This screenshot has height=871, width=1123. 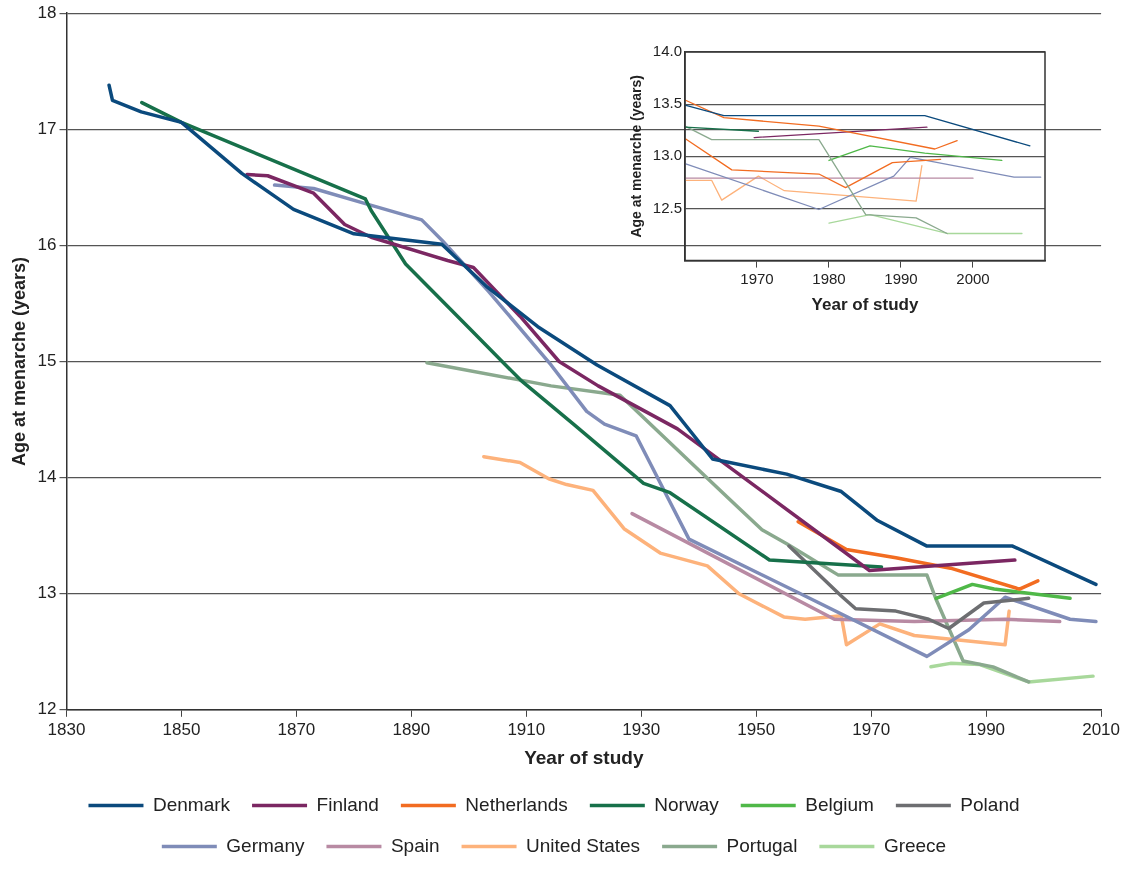 What do you see at coordinates (667, 51) in the screenshot?
I see `y-tick-label: 14.0` at bounding box center [667, 51].